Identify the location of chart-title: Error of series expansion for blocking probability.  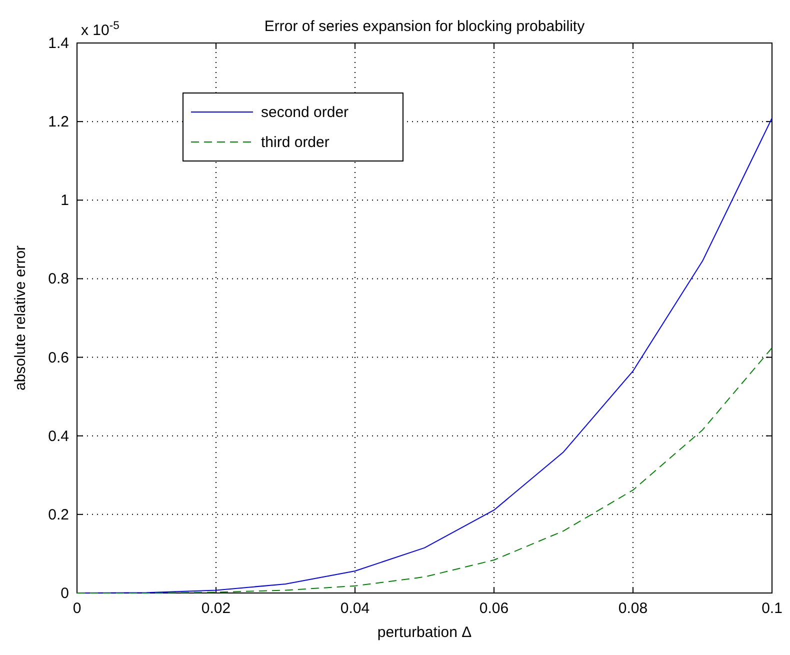
(425, 26).